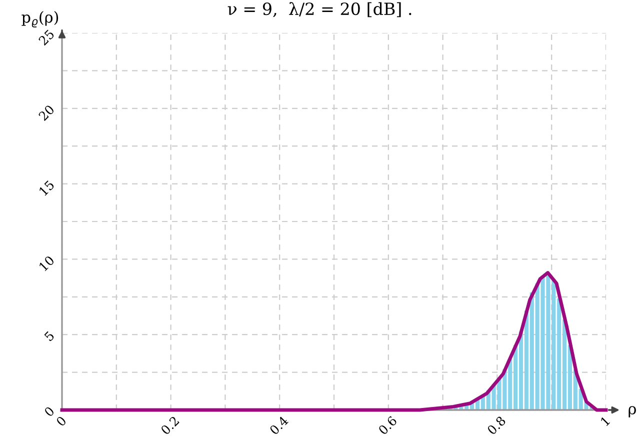 The width and height of the screenshot is (640, 441). Describe the element at coordinates (49, 412) in the screenshot. I see `y-tick-label: 0` at that location.